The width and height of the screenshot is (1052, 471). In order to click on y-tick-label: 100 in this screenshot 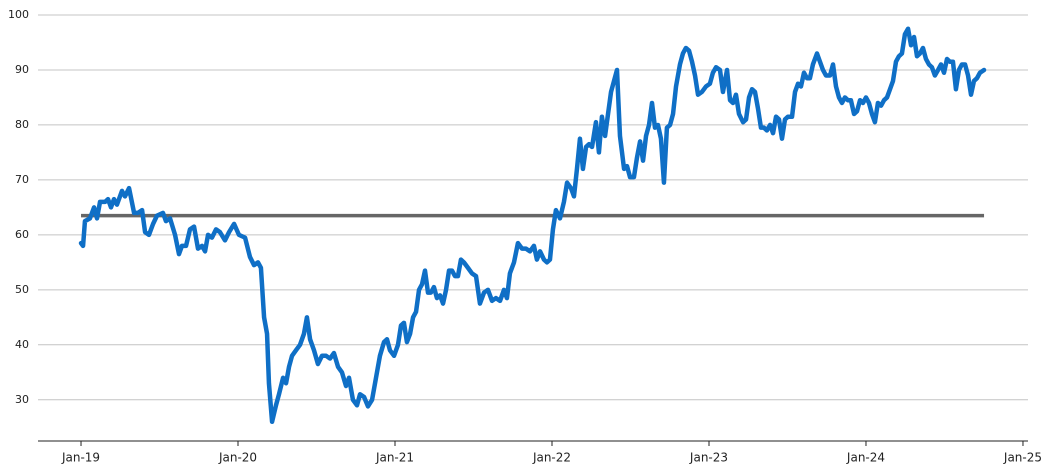, I will do `click(18, 14)`.